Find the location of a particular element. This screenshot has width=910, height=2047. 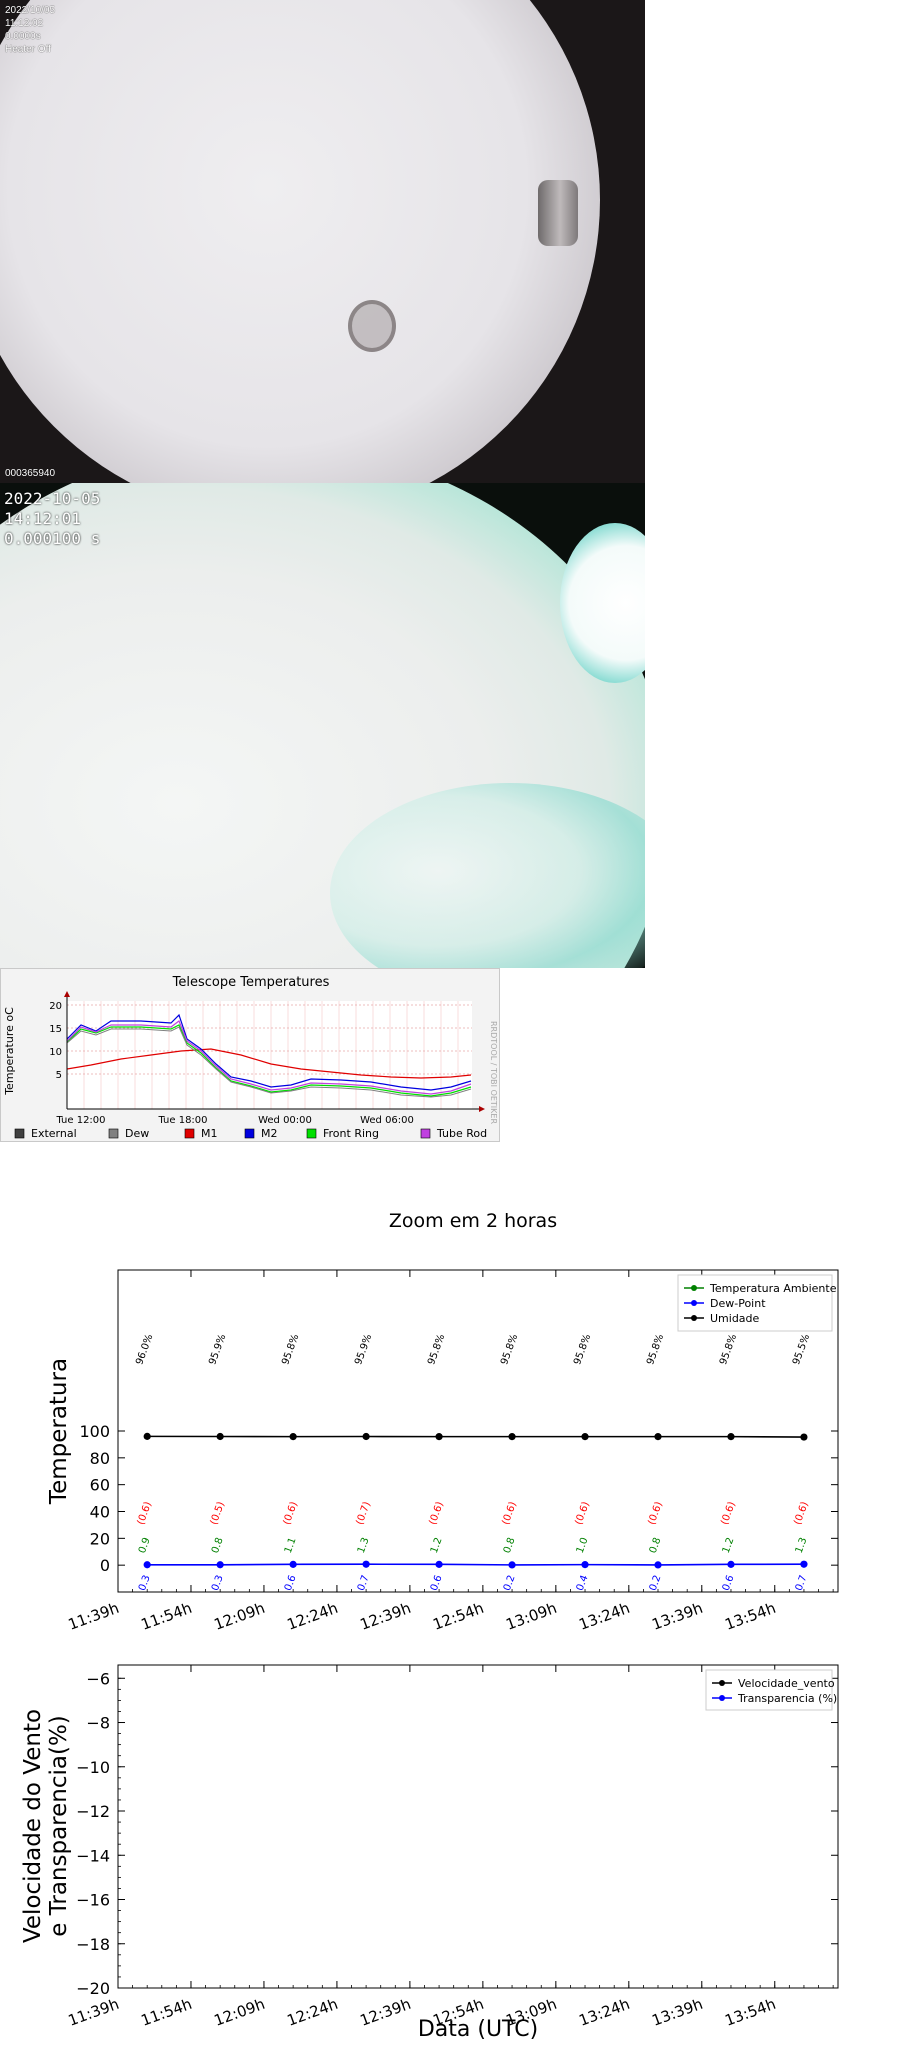

data-value-label: 1.3 is located at coordinates (802, 1545).